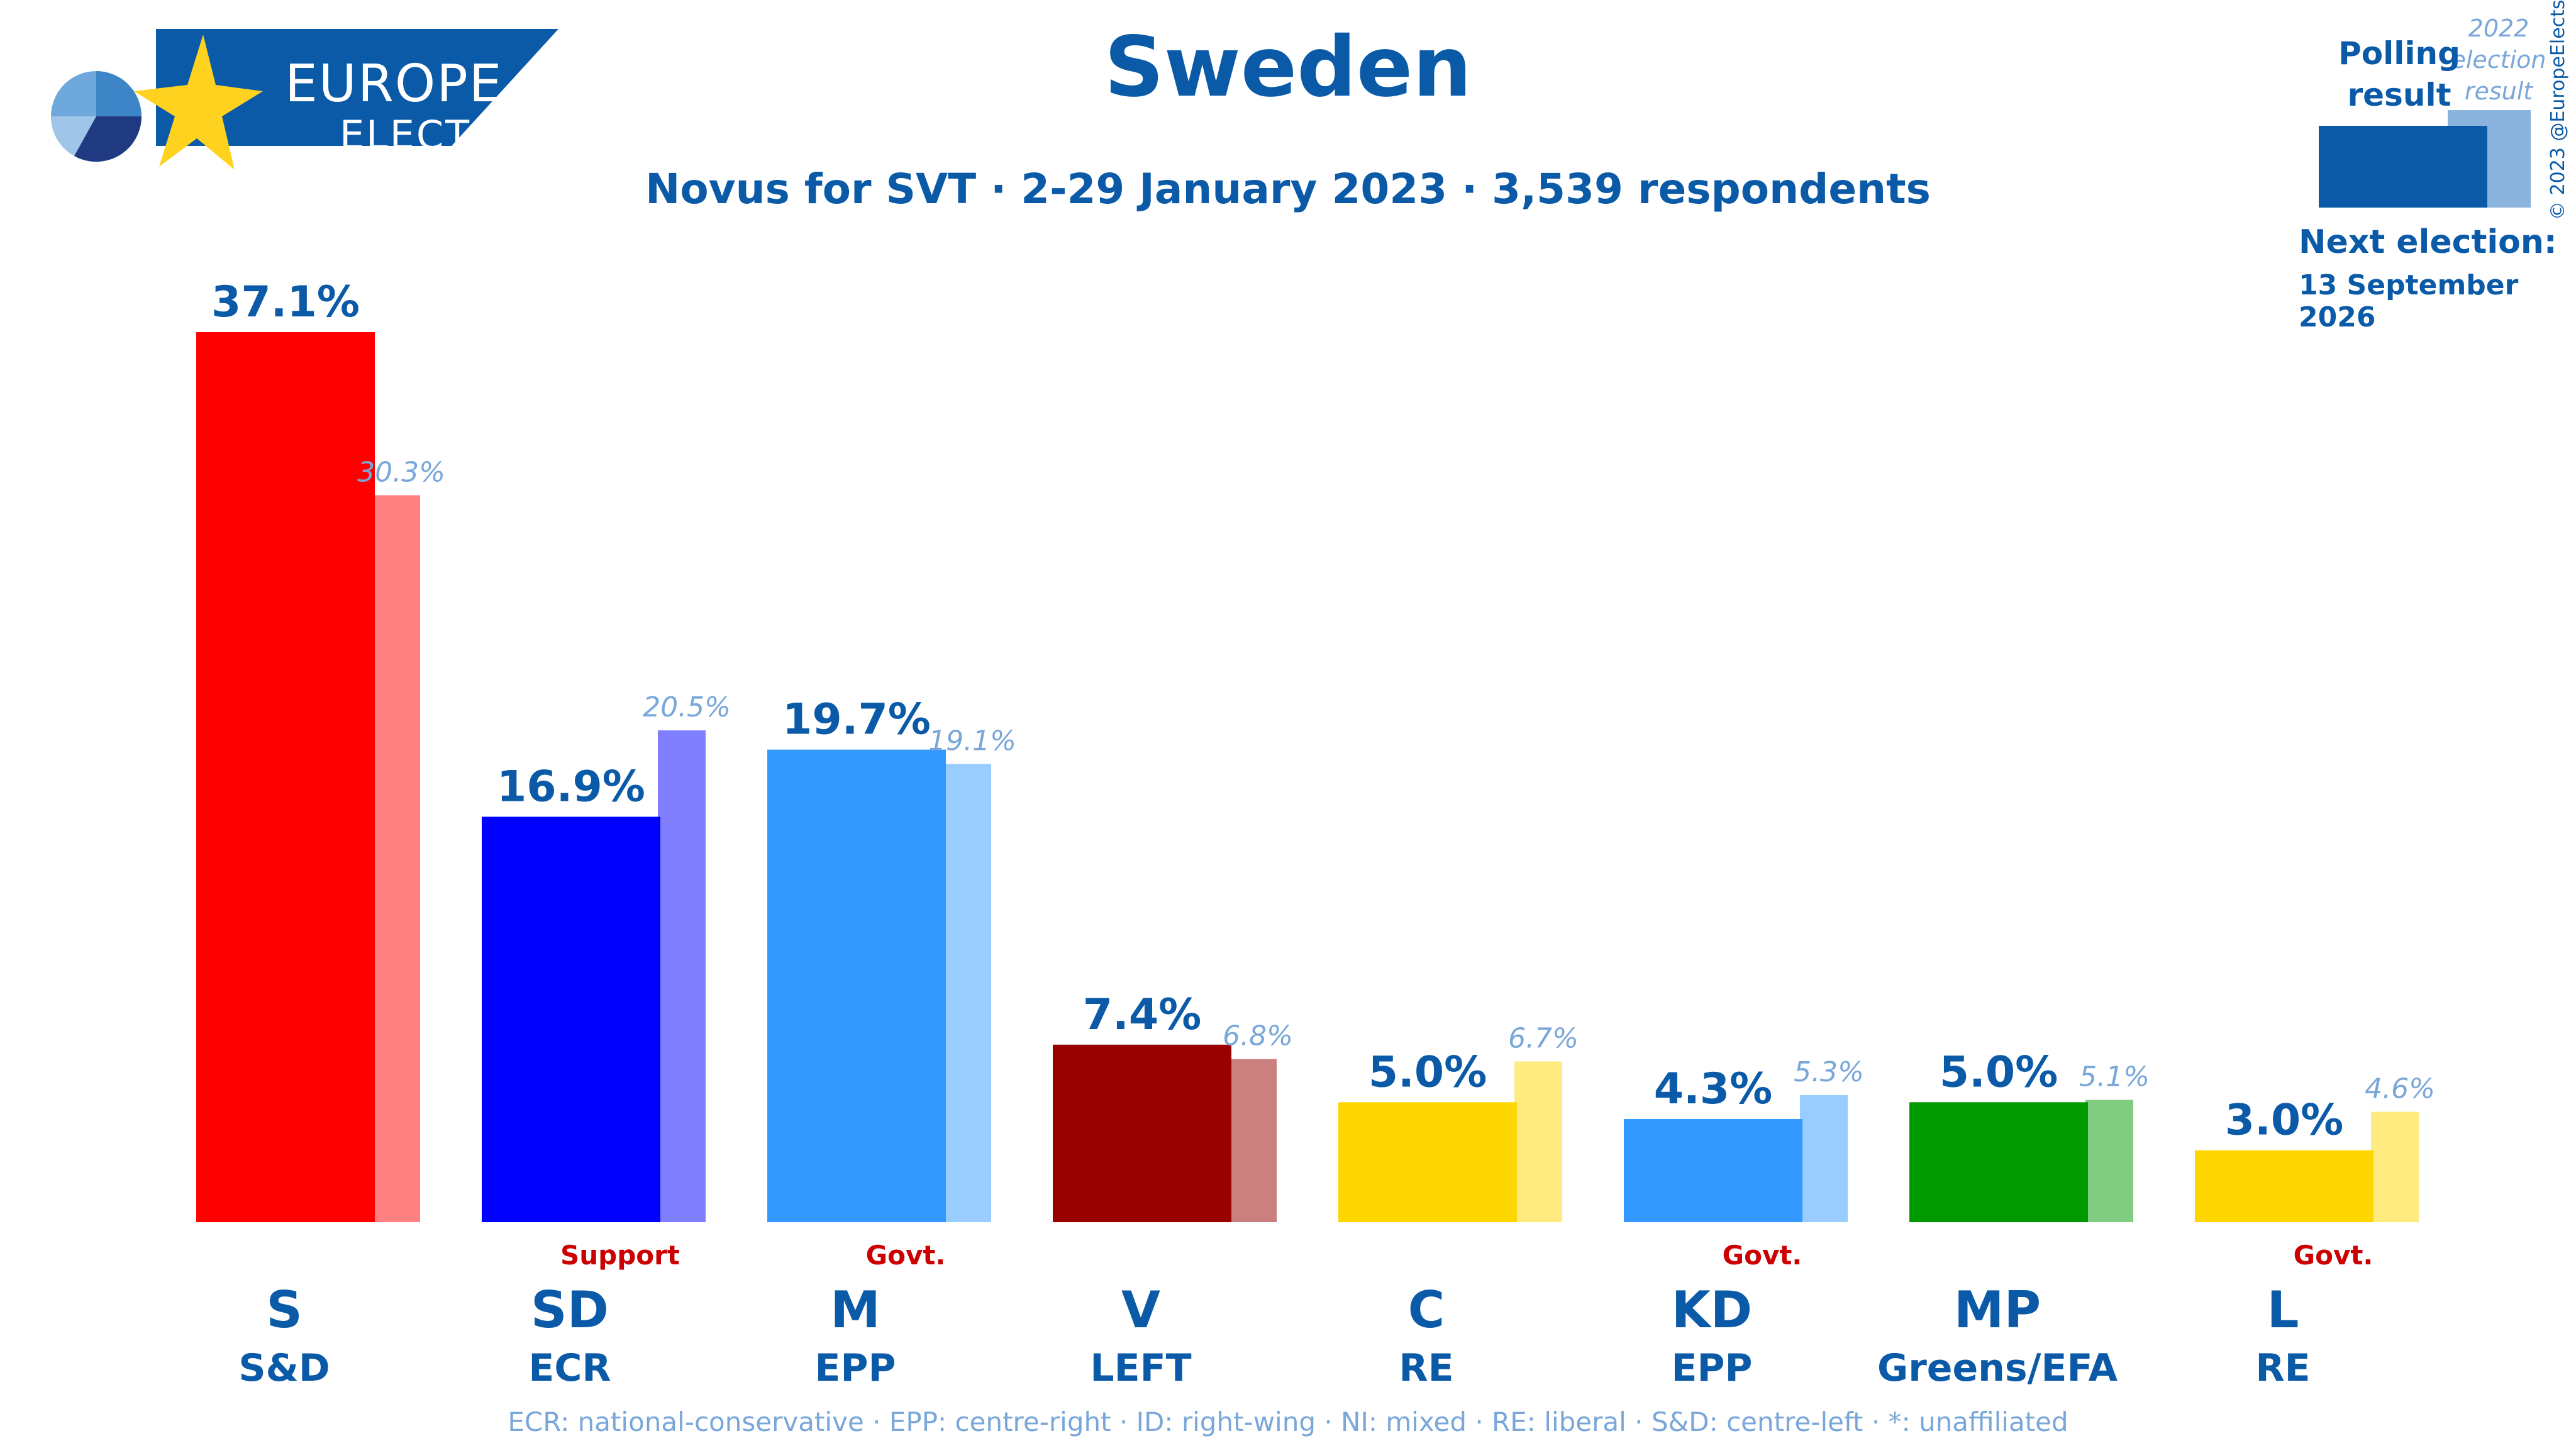 This screenshot has width=2576, height=1443. Describe the element at coordinates (972, 741) in the screenshot. I see `election-value-label: 19.1%` at that location.